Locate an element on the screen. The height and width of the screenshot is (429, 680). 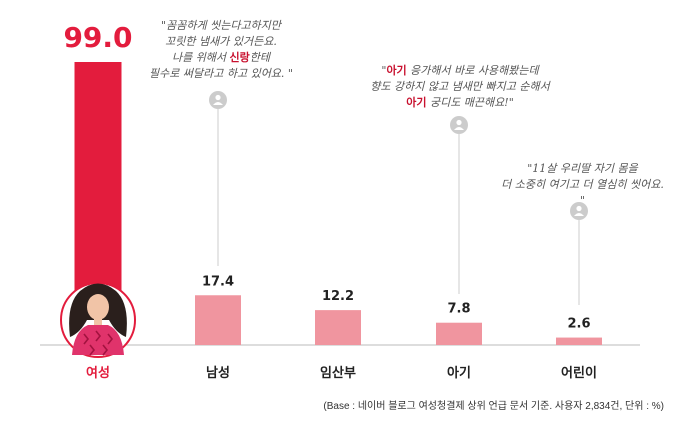
quote-2: "11살 우리딸 자기 몸을 더 소중히 여기고 더 열심히 씻어요. " is located at coordinates (582, 184).